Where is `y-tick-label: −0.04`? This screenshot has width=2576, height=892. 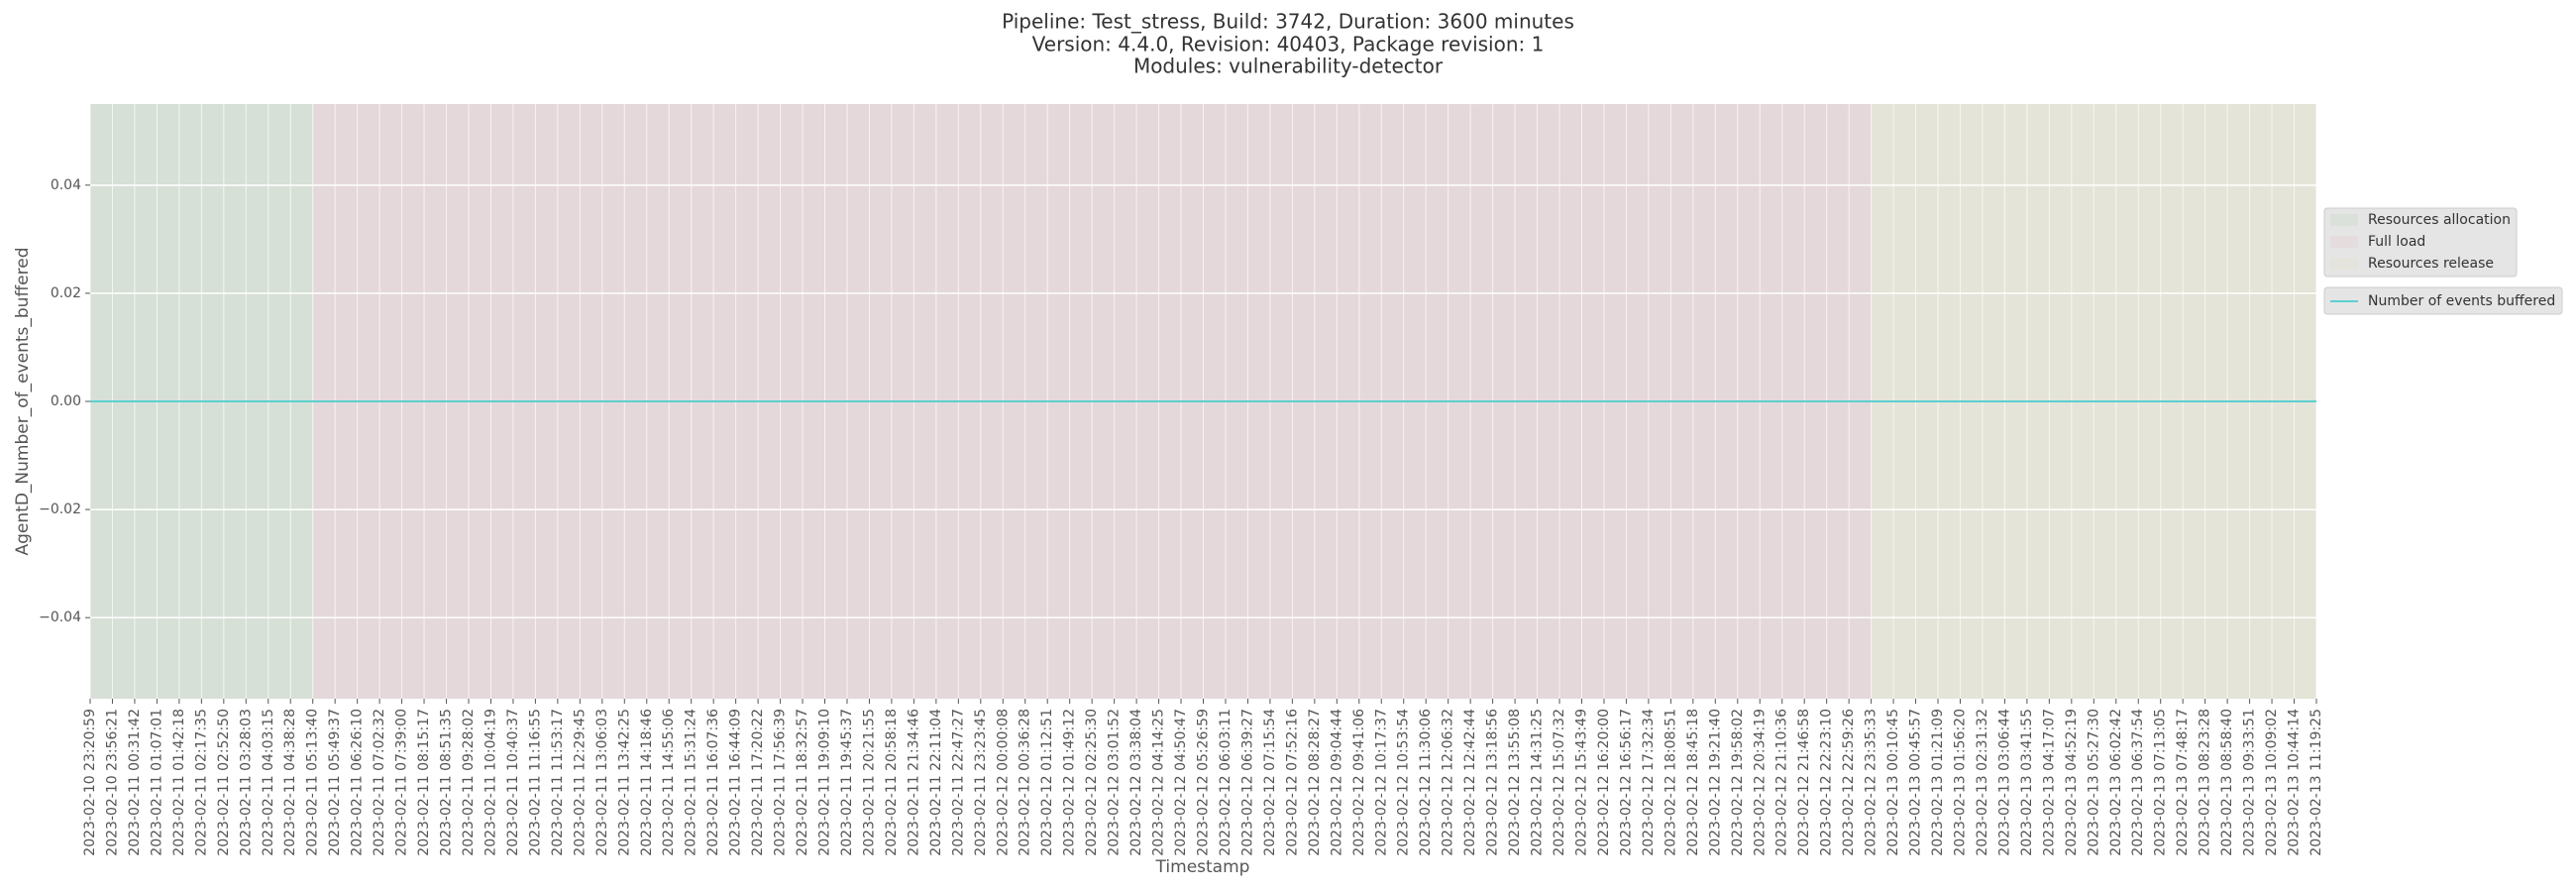 y-tick-label: −0.04 is located at coordinates (60, 618).